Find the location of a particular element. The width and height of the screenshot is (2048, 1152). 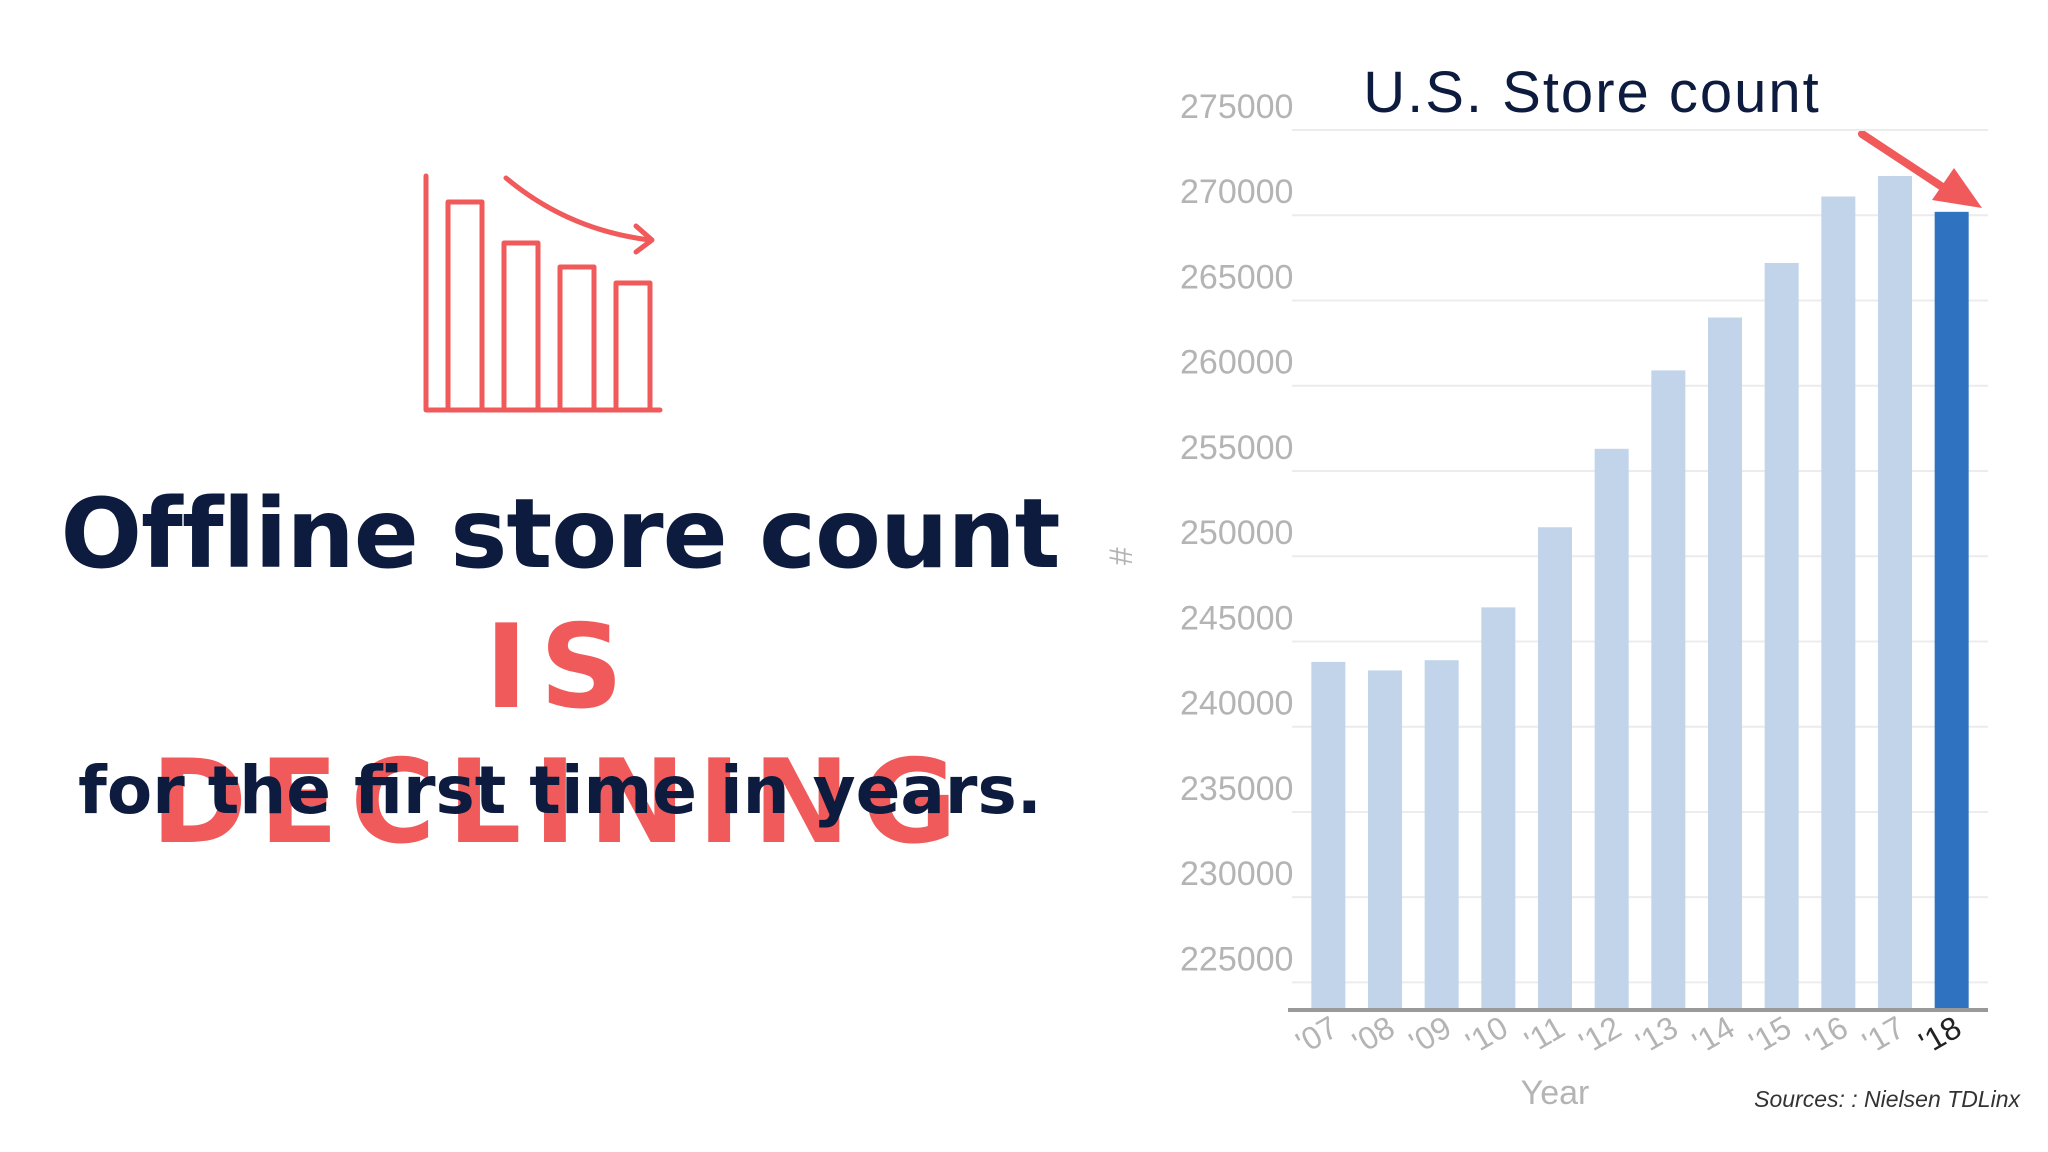

y-tick-label-0: 225000 is located at coordinates (1236, 959).